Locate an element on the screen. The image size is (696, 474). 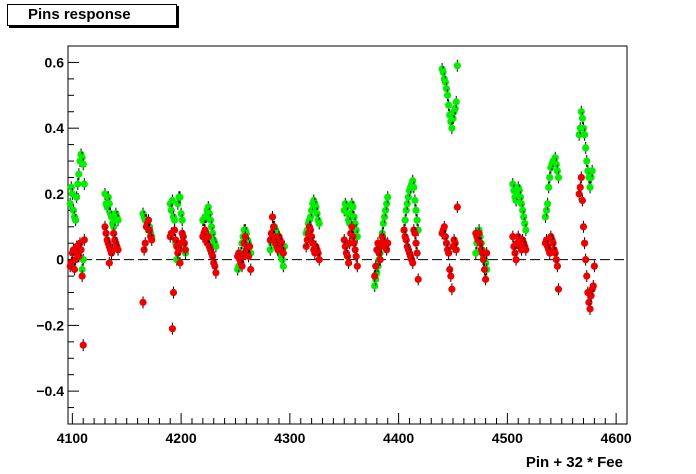
y-tick-label: −0.2 is located at coordinates (50, 325).